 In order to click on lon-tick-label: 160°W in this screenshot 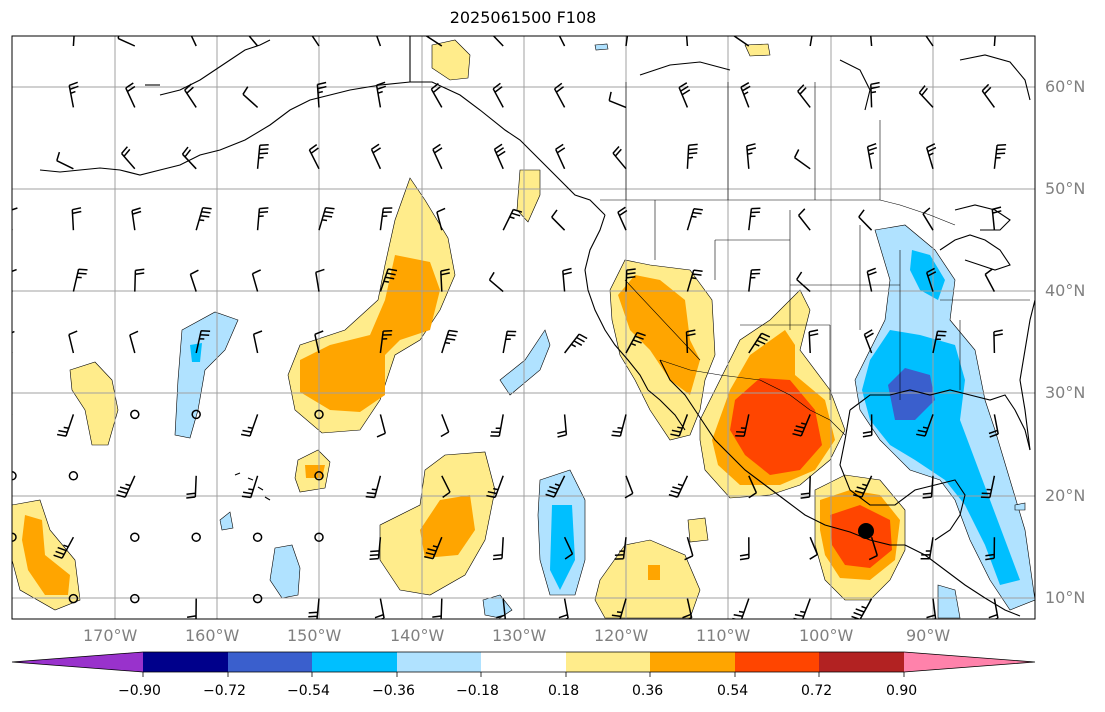, I will do `click(212, 635)`.